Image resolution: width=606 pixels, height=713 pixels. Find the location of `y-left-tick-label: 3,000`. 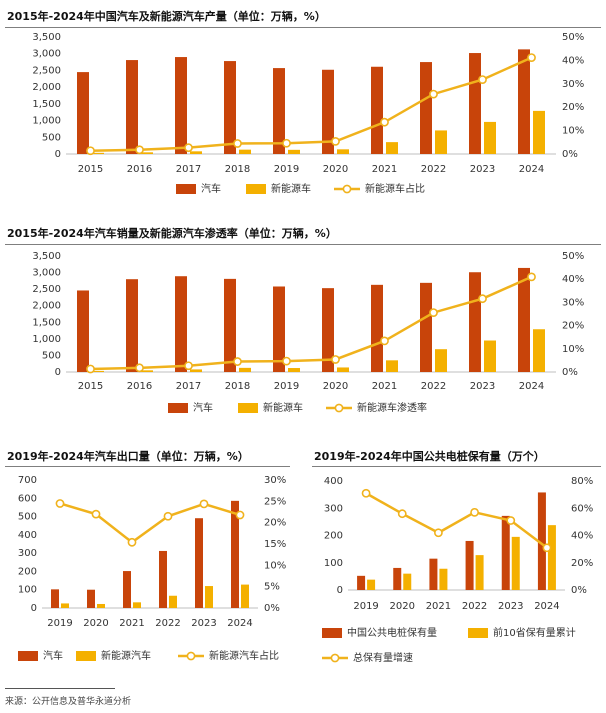

y-left-tick-label: 3,000 is located at coordinates (46, 54).